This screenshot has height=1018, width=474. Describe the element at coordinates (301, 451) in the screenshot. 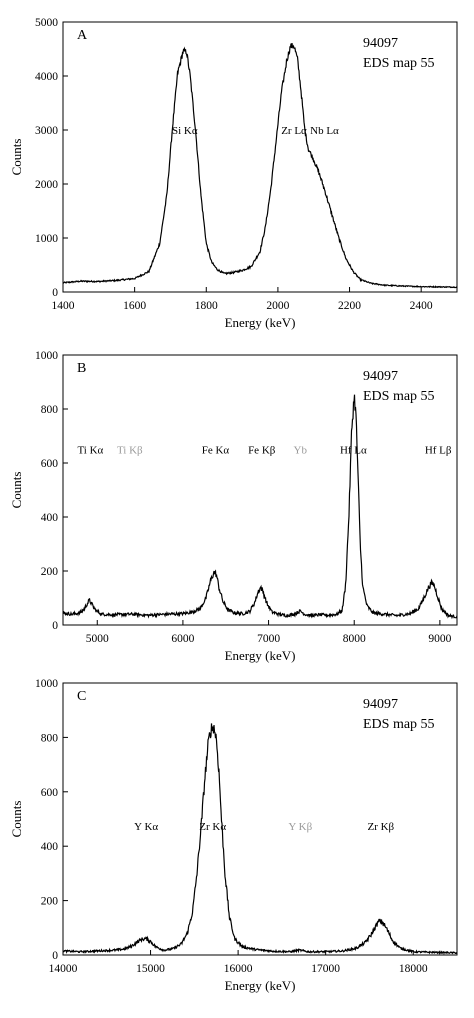

I see `peak-label: Yb` at that location.